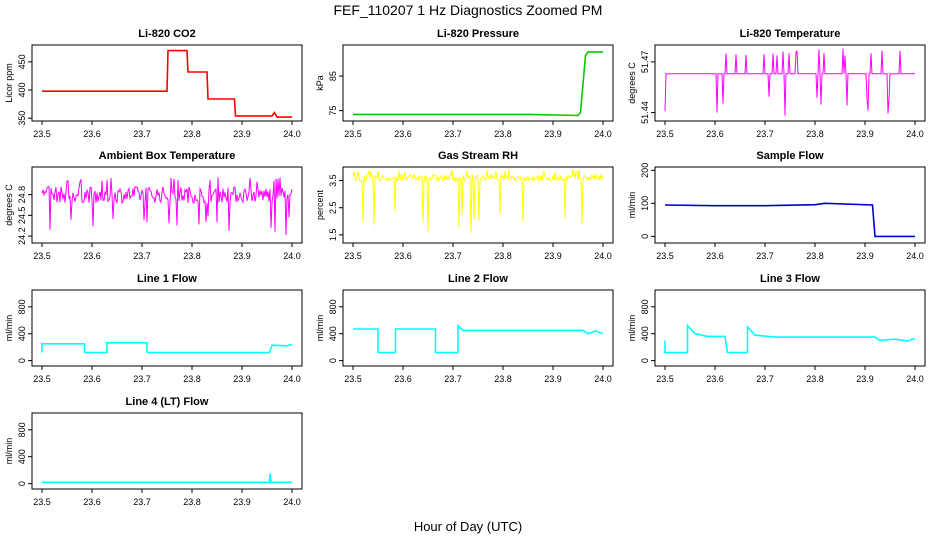 This screenshot has width=936, height=540. Describe the element at coordinates (645, 203) in the screenshot. I see `y-tick-label: 100` at that location.